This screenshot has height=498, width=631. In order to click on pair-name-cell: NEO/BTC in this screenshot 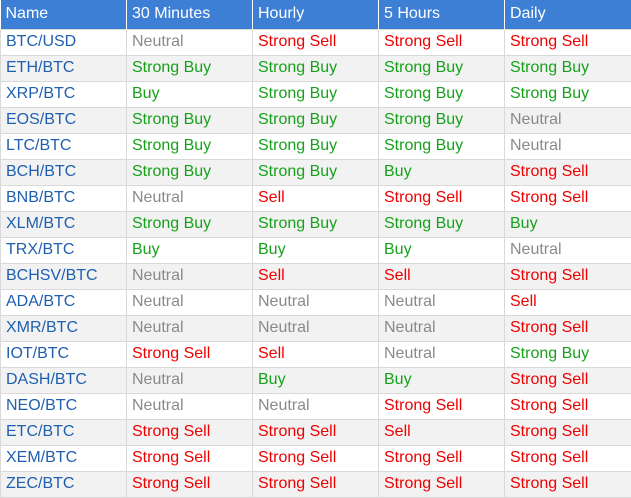, I will do `click(64, 406)`.